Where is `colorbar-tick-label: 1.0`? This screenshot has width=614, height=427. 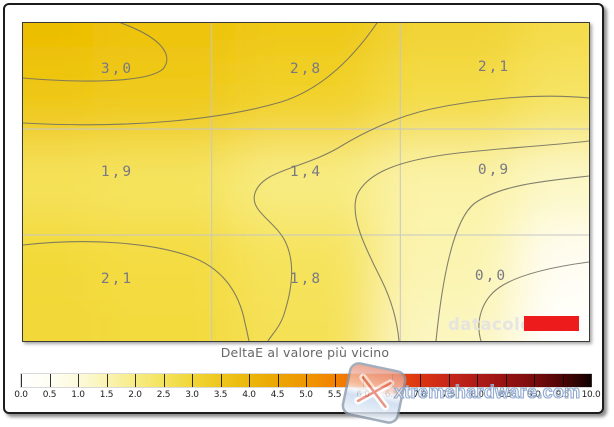
colorbar-tick-label: 1.0 is located at coordinates (78, 395).